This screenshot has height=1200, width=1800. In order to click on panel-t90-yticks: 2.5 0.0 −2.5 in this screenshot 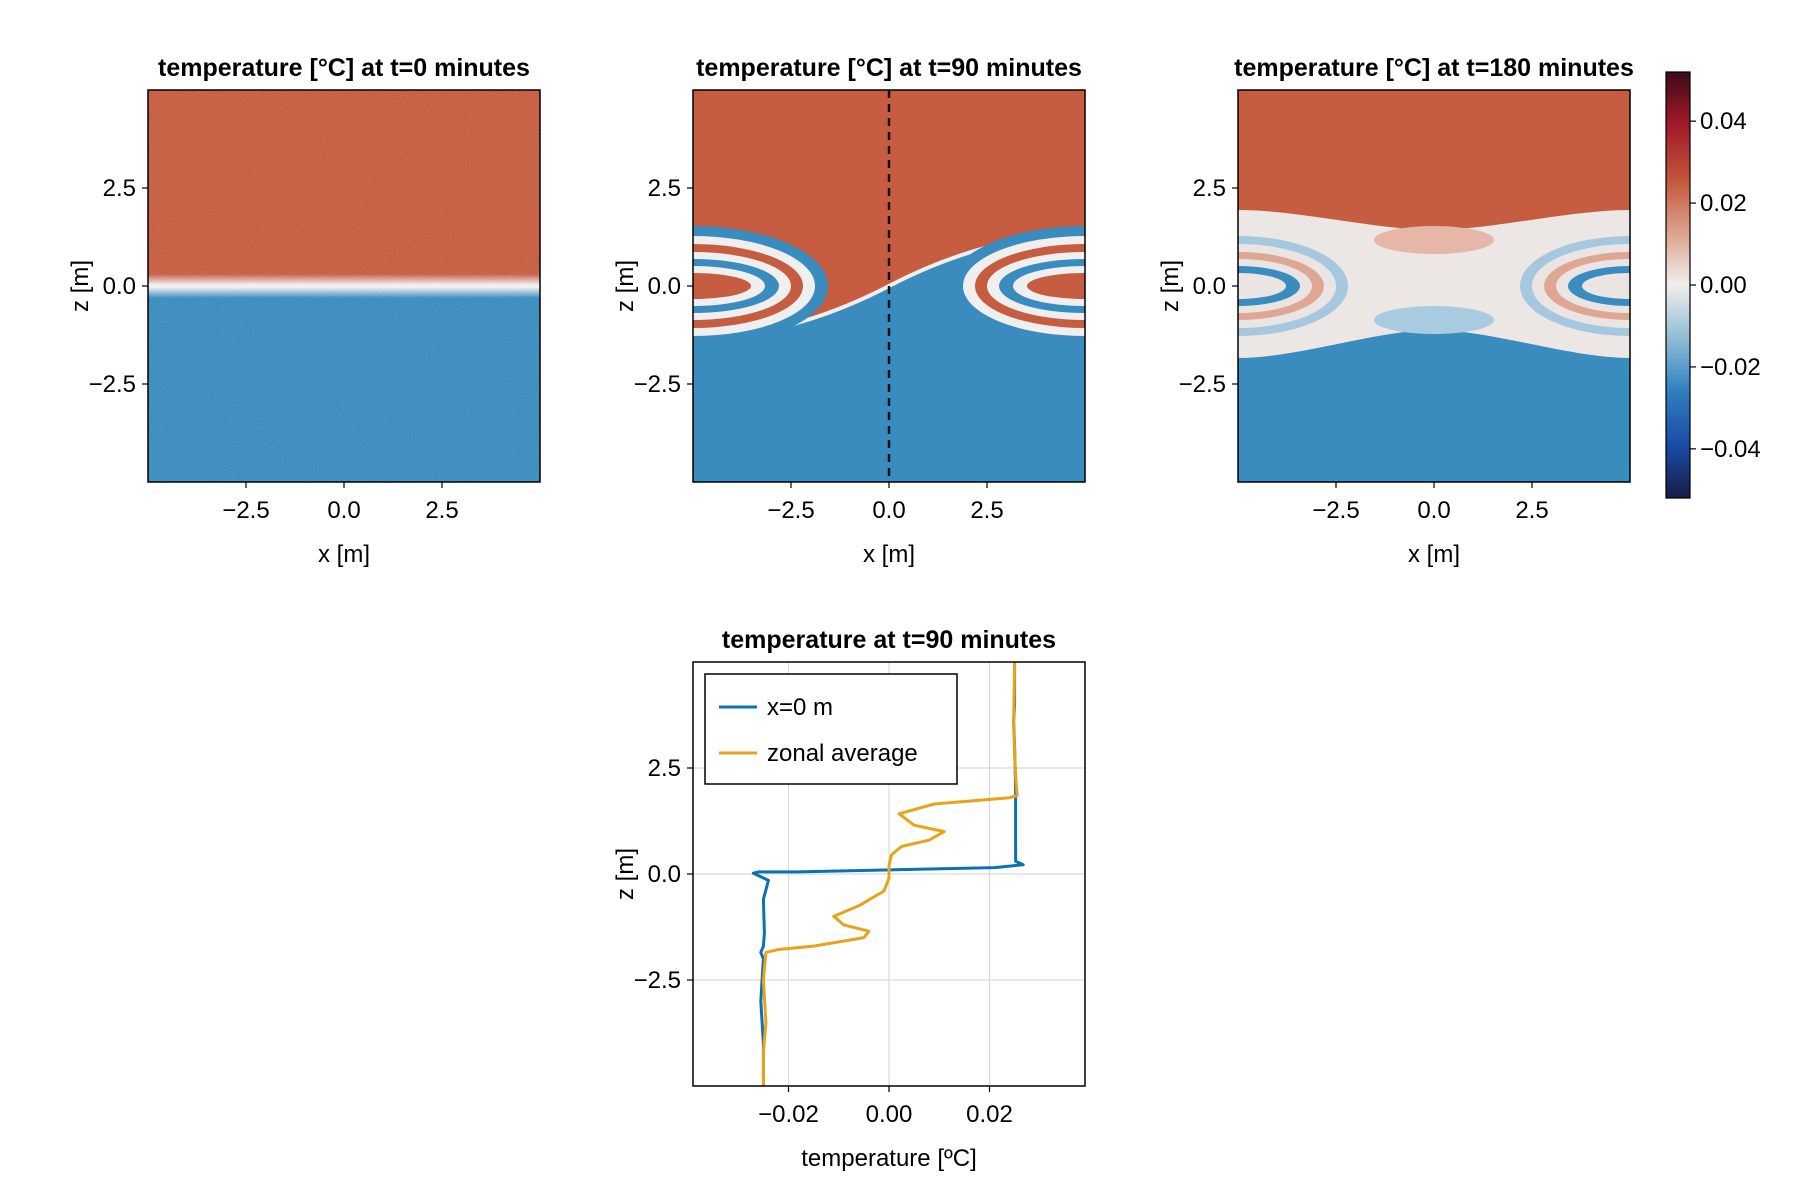, I will do `click(663, 286)`.